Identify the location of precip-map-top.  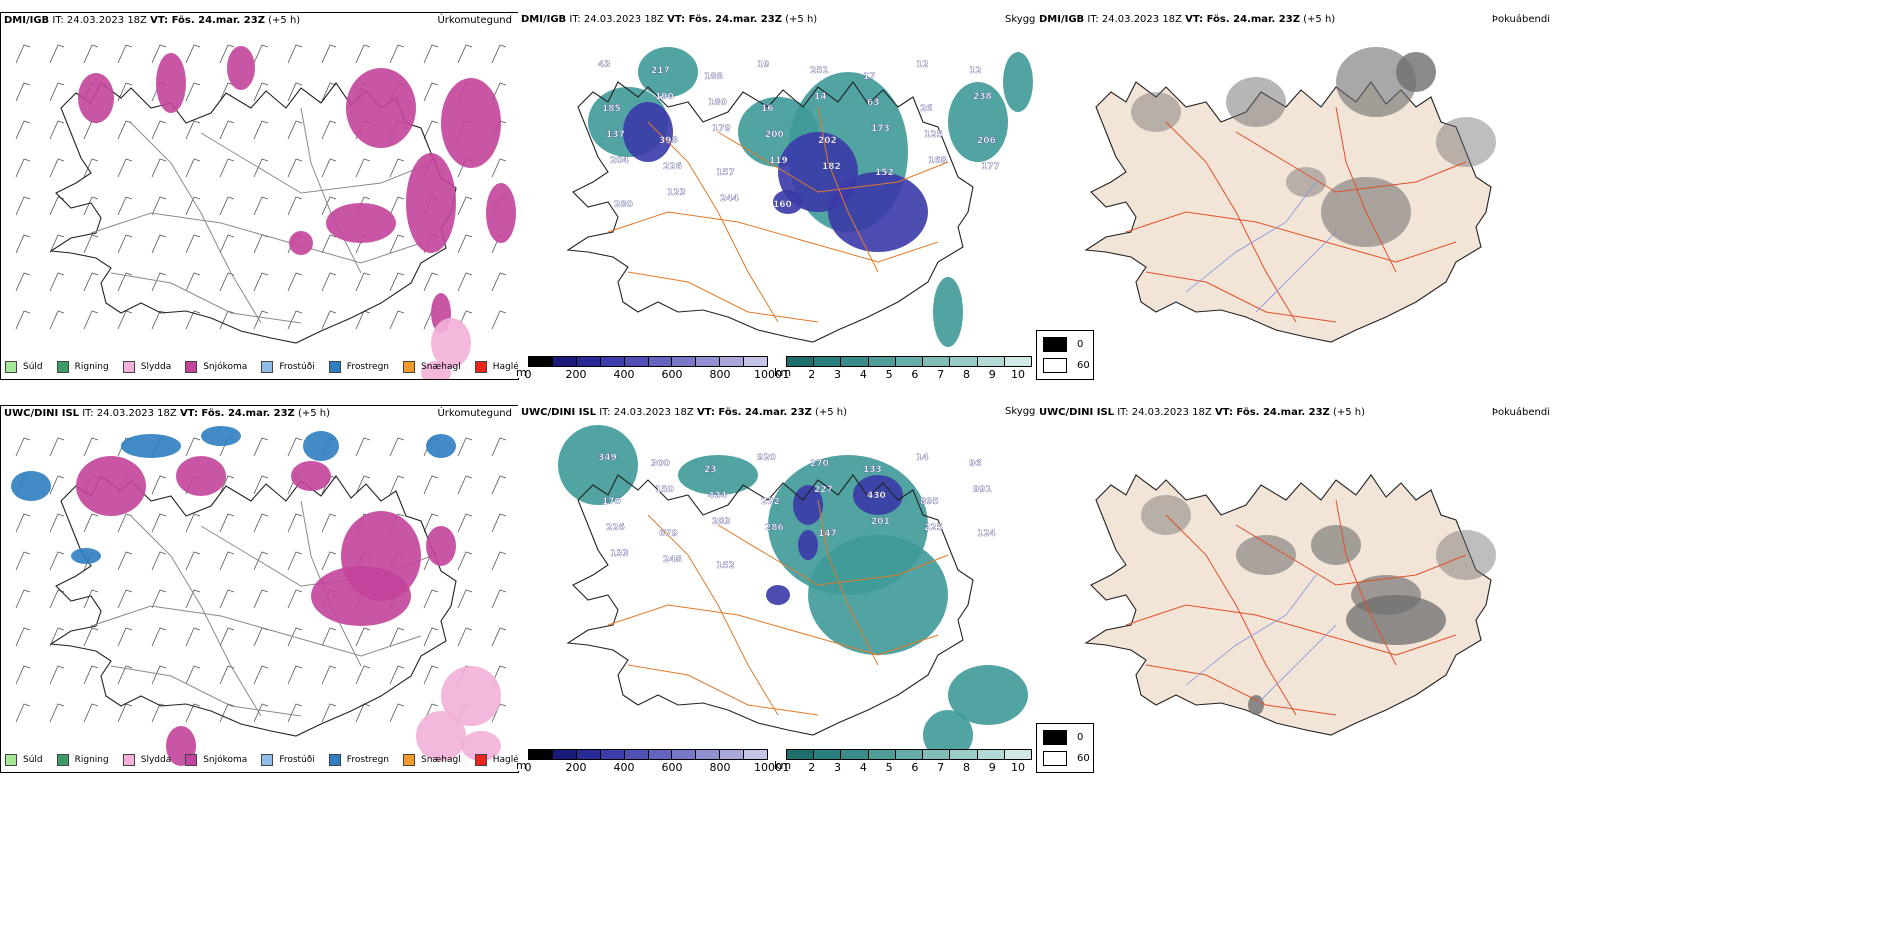
(265, 211).